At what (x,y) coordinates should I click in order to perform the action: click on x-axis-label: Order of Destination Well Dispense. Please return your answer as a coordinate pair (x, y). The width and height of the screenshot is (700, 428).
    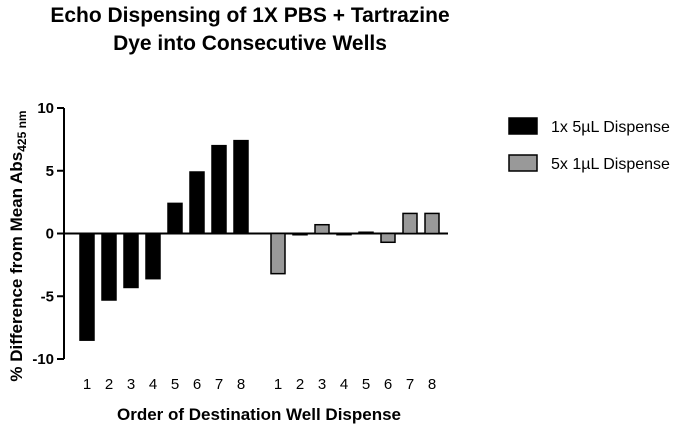
    Looking at the image, I should click on (259, 414).